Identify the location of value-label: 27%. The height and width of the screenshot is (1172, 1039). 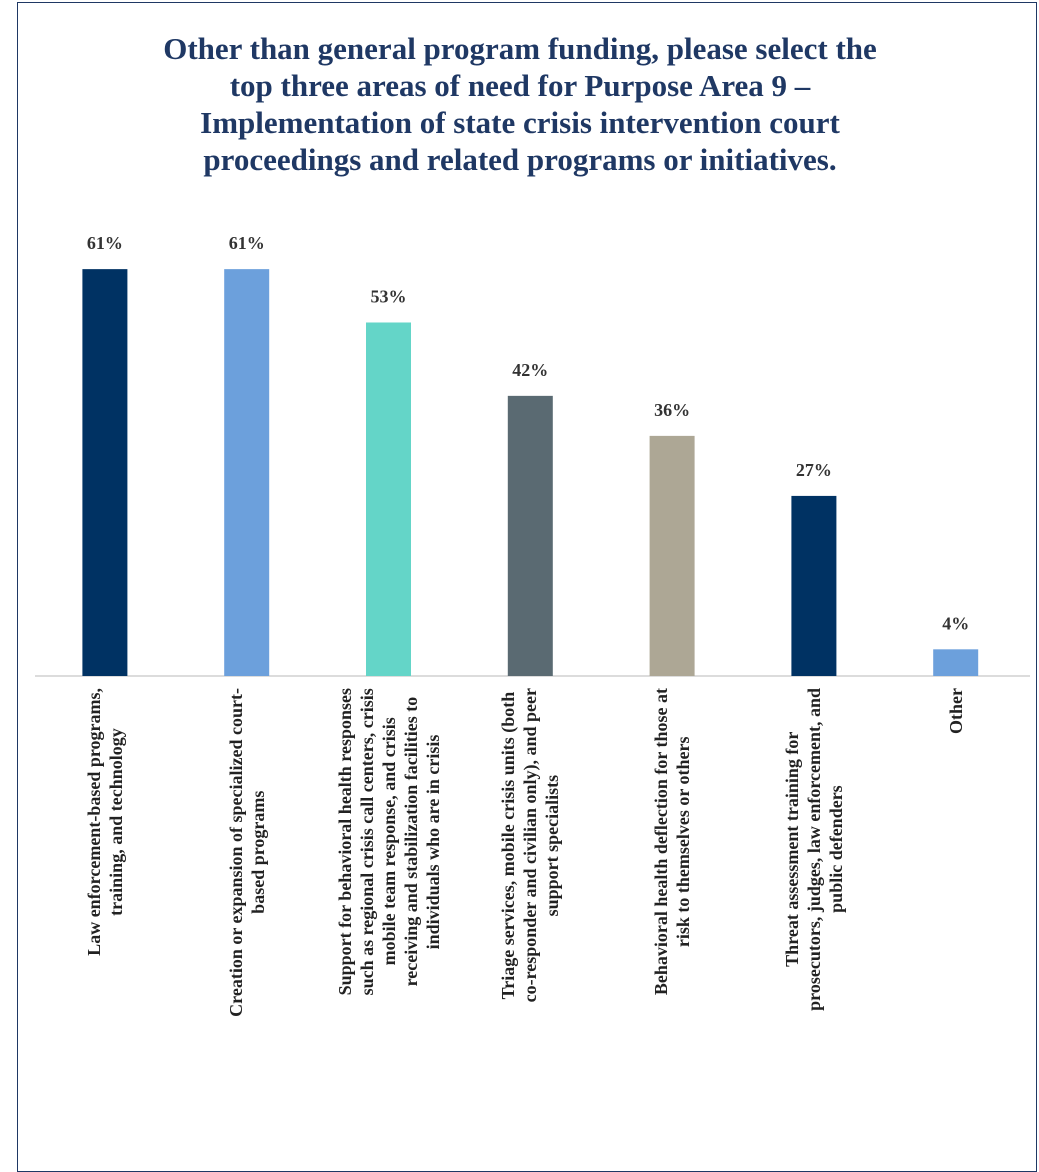
(814, 470).